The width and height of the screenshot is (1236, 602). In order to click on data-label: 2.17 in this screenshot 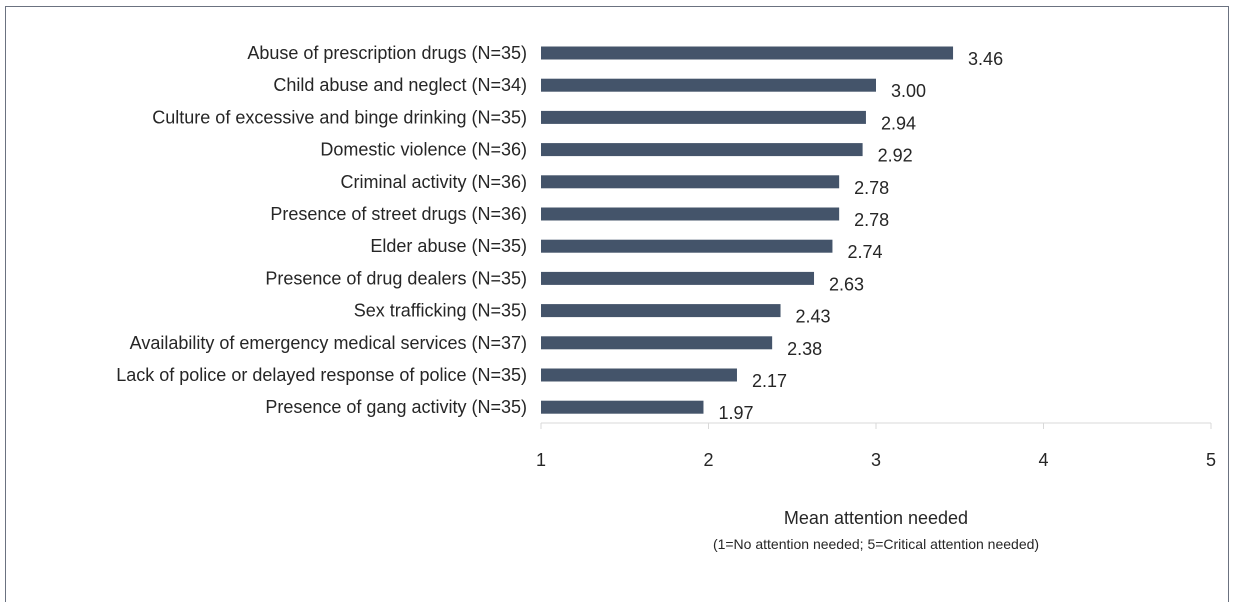, I will do `click(769, 381)`.